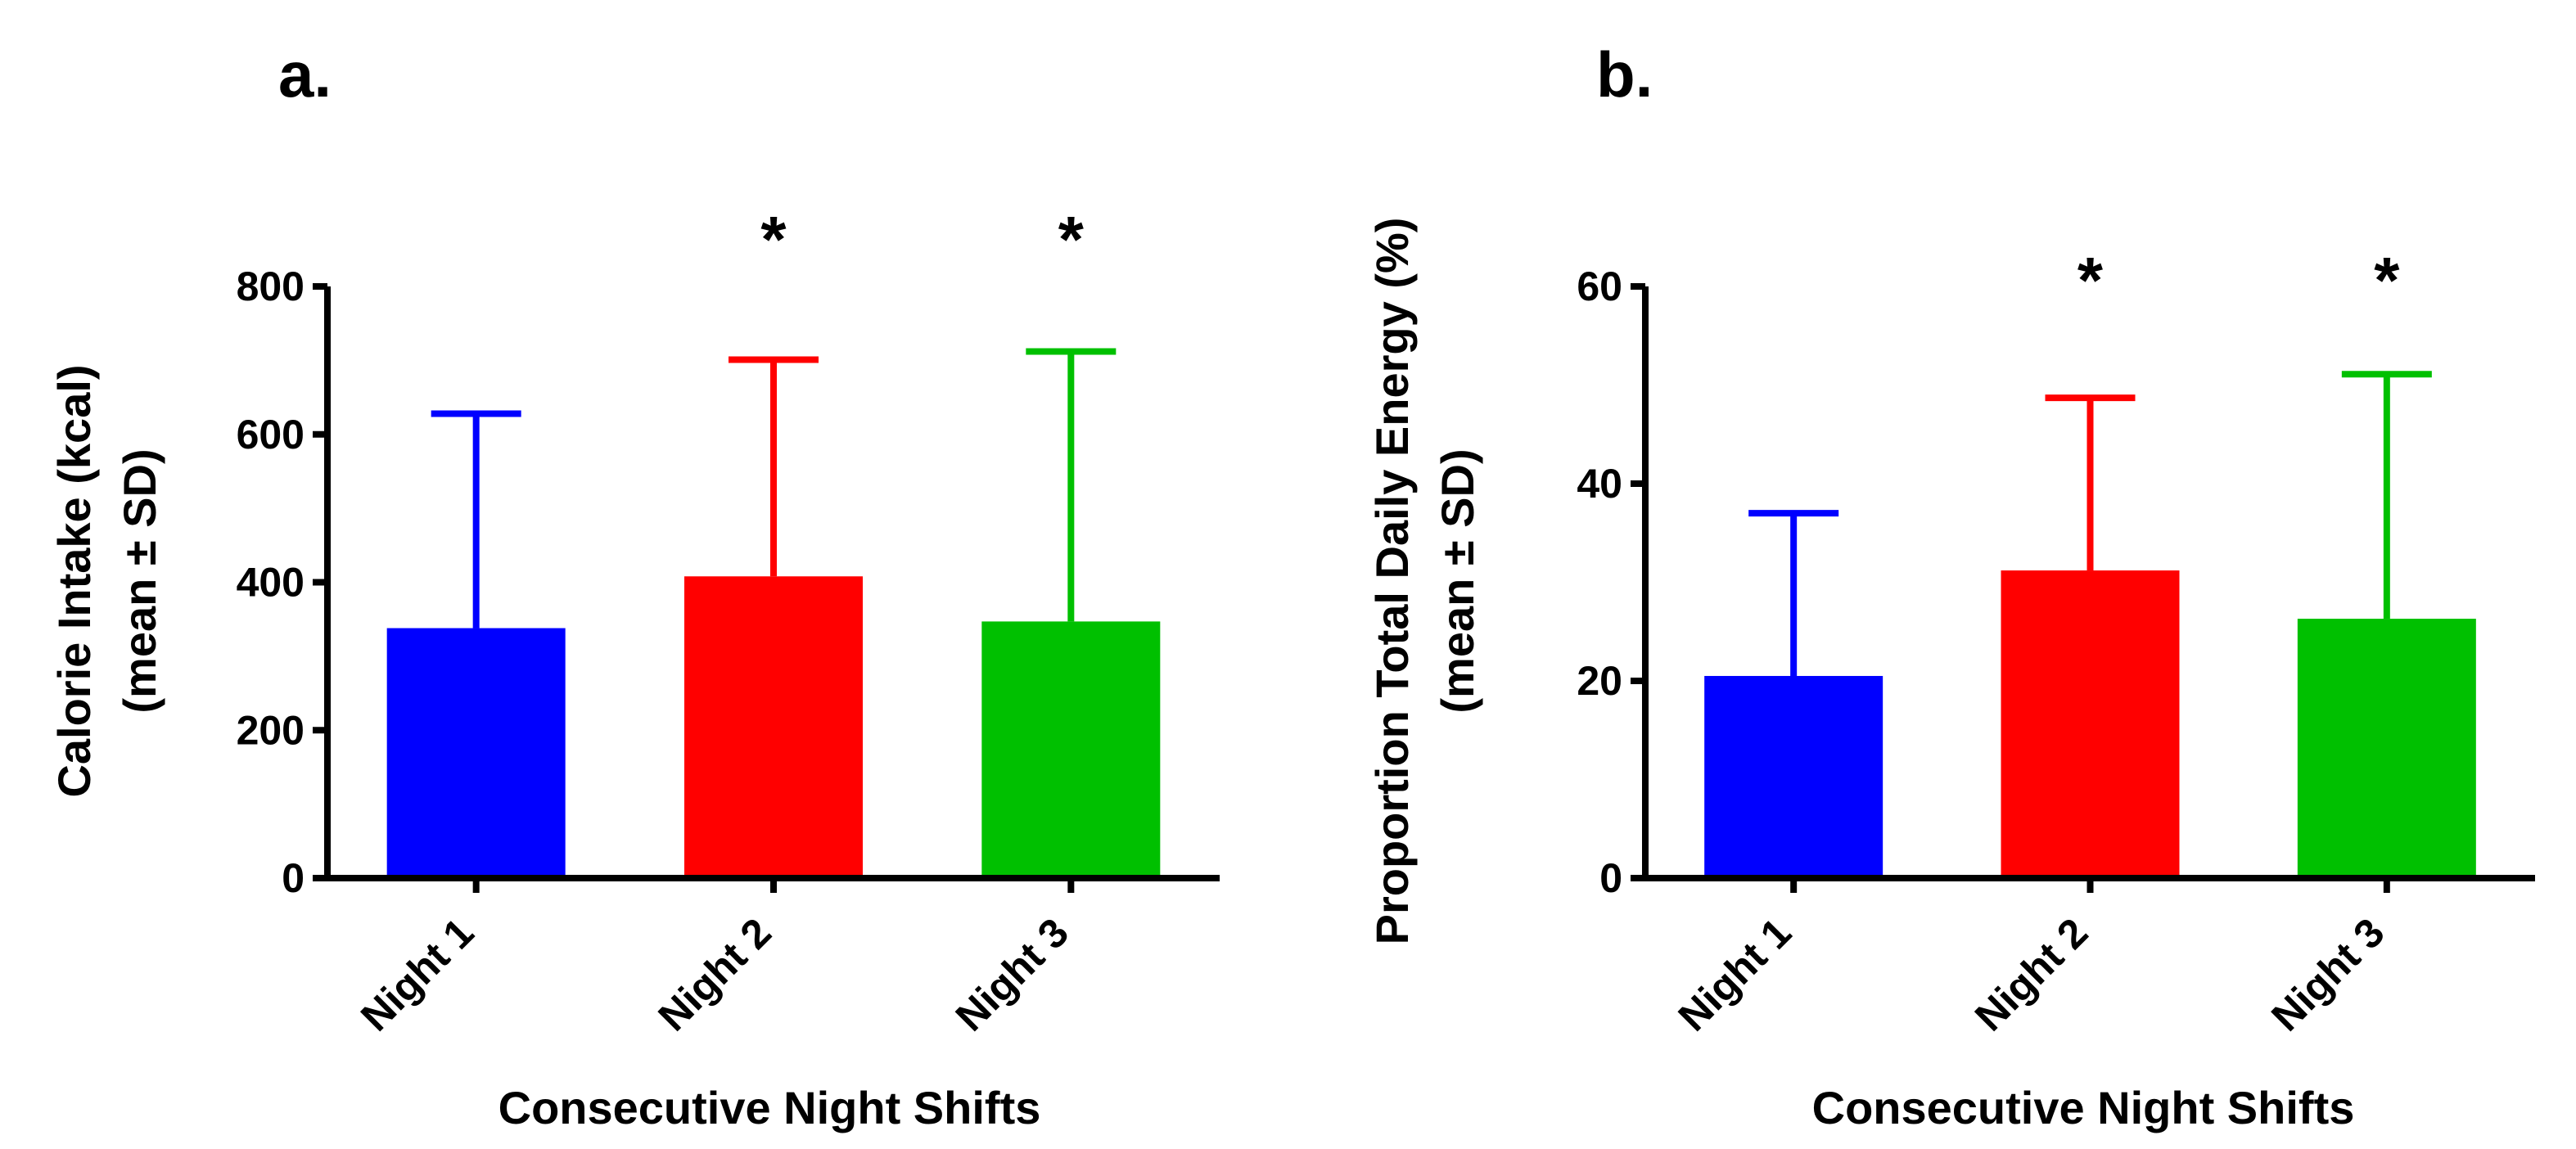 This screenshot has height=1149, width=2576. What do you see at coordinates (271, 434) in the screenshot?
I see `y-tick-label: 600` at bounding box center [271, 434].